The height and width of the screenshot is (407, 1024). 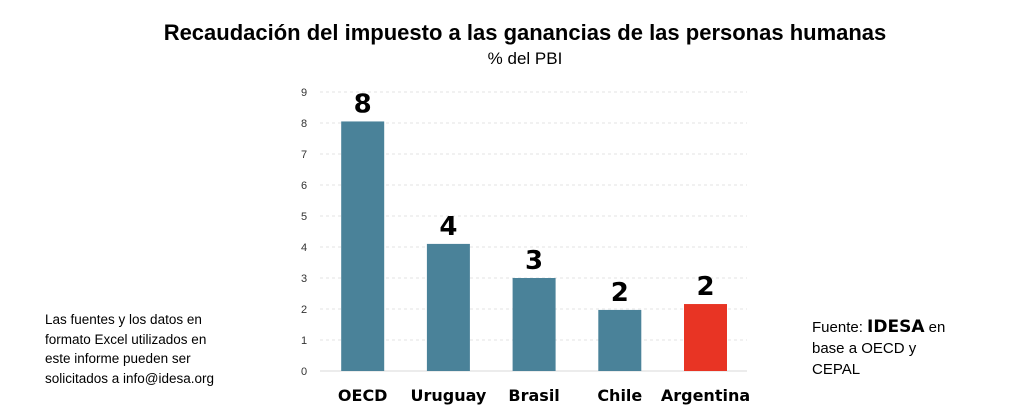 I want to click on data-label: 8, so click(x=363, y=104).